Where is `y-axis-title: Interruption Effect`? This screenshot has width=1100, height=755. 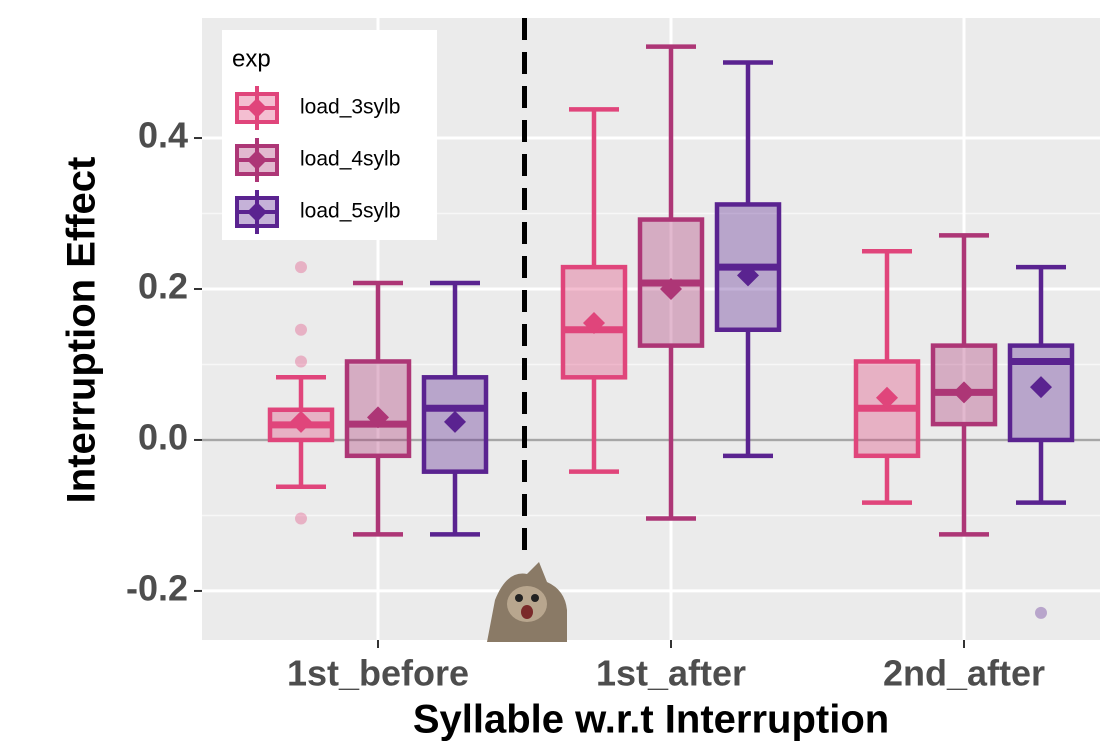 y-axis-title: Interruption Effect is located at coordinates (82, 330).